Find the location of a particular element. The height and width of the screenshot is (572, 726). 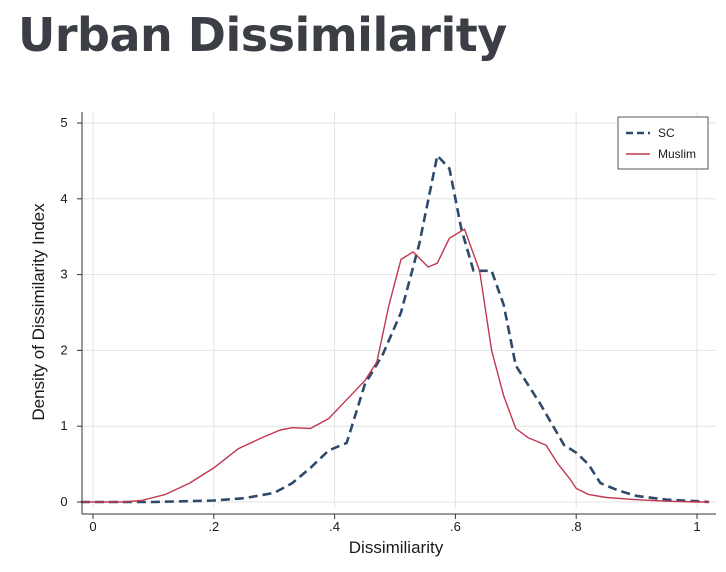

legend: SC Muslim is located at coordinates (663, 143).